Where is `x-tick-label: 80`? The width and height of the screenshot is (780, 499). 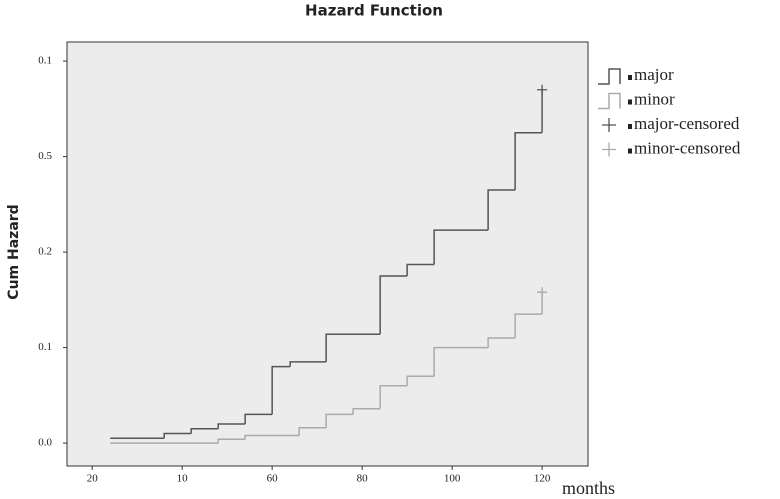
x-tick-label: 80 is located at coordinates (363, 479).